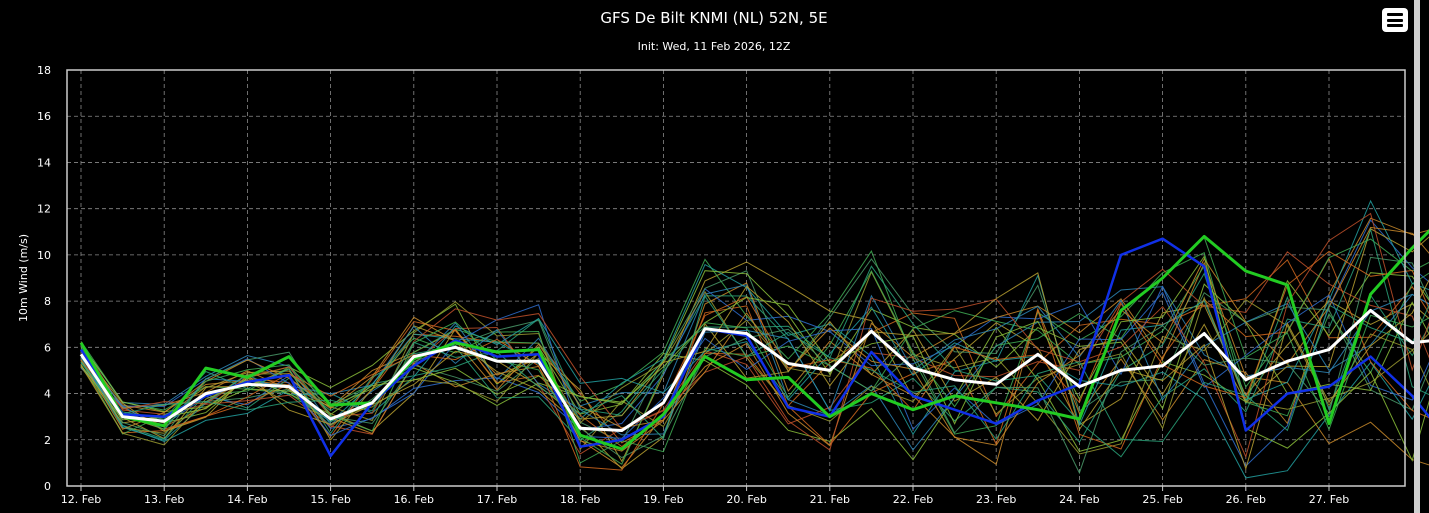  Describe the element at coordinates (47, 347) in the screenshot. I see `y-tick-label: 6` at that location.